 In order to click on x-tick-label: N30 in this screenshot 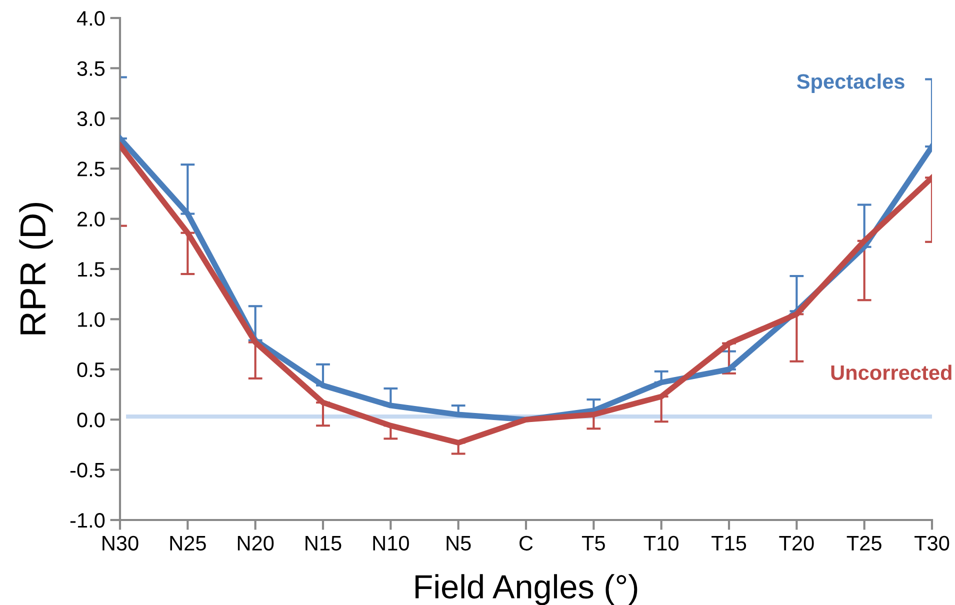, I will do `click(120, 543)`.